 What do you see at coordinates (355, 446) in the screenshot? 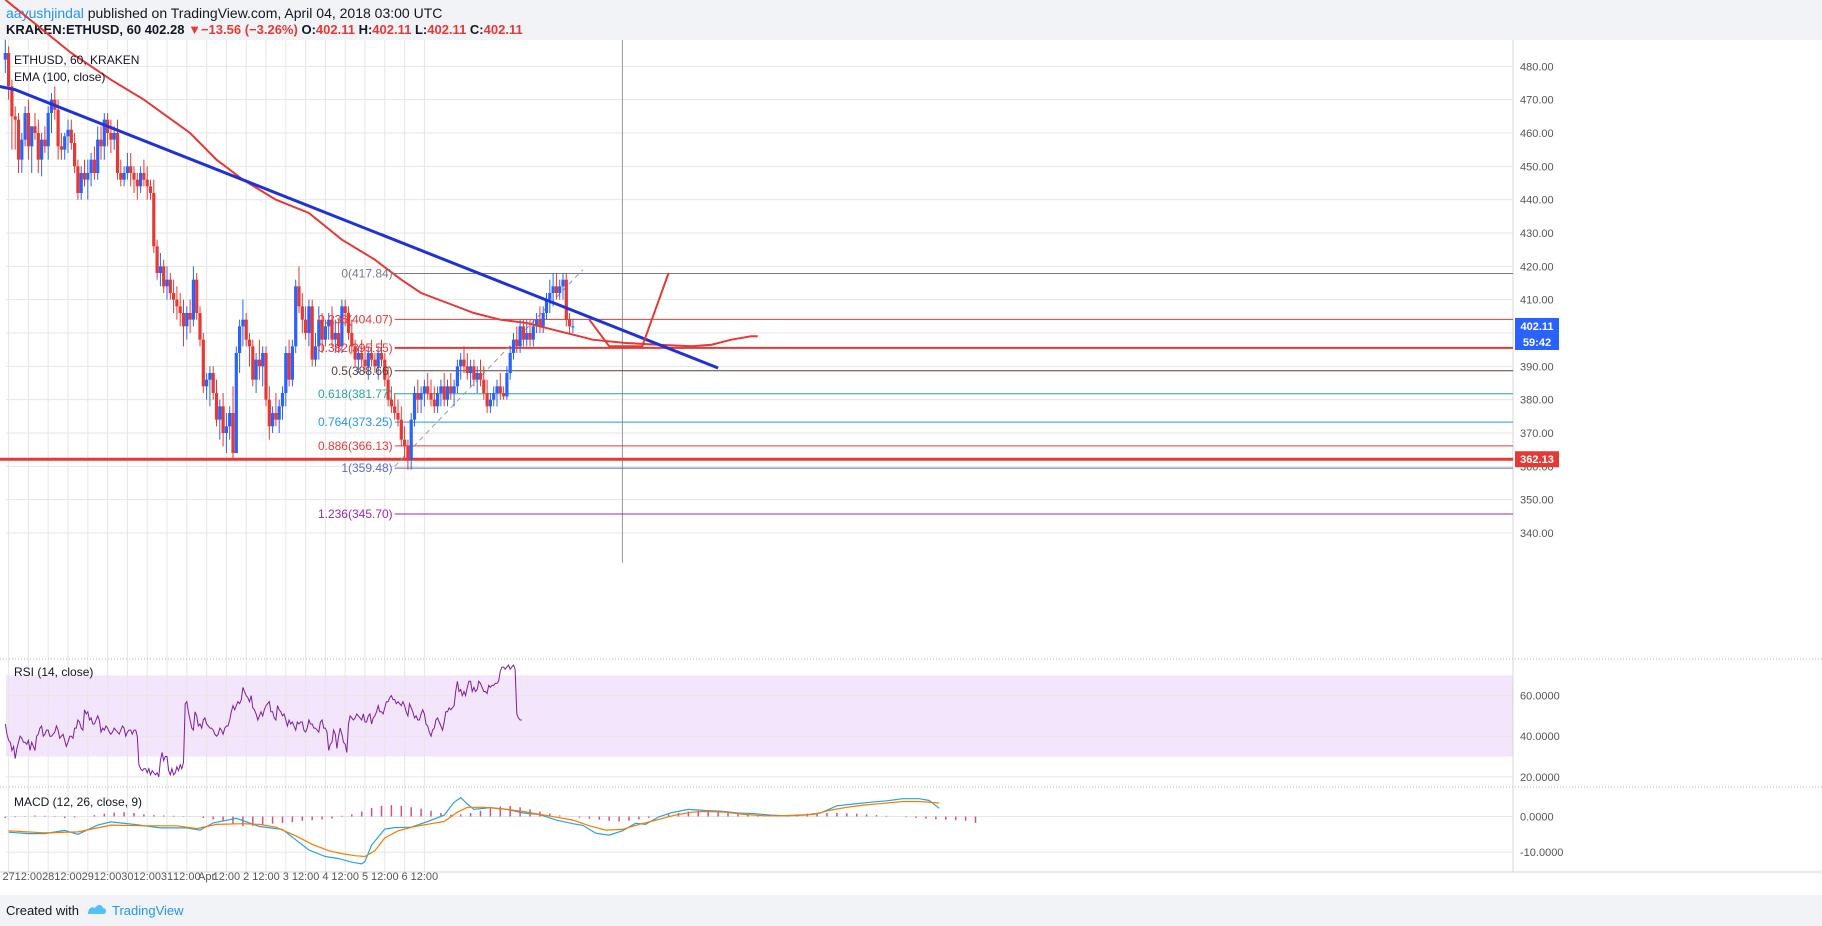
I see `fib-level-label: 0.886(366.13)` at bounding box center [355, 446].